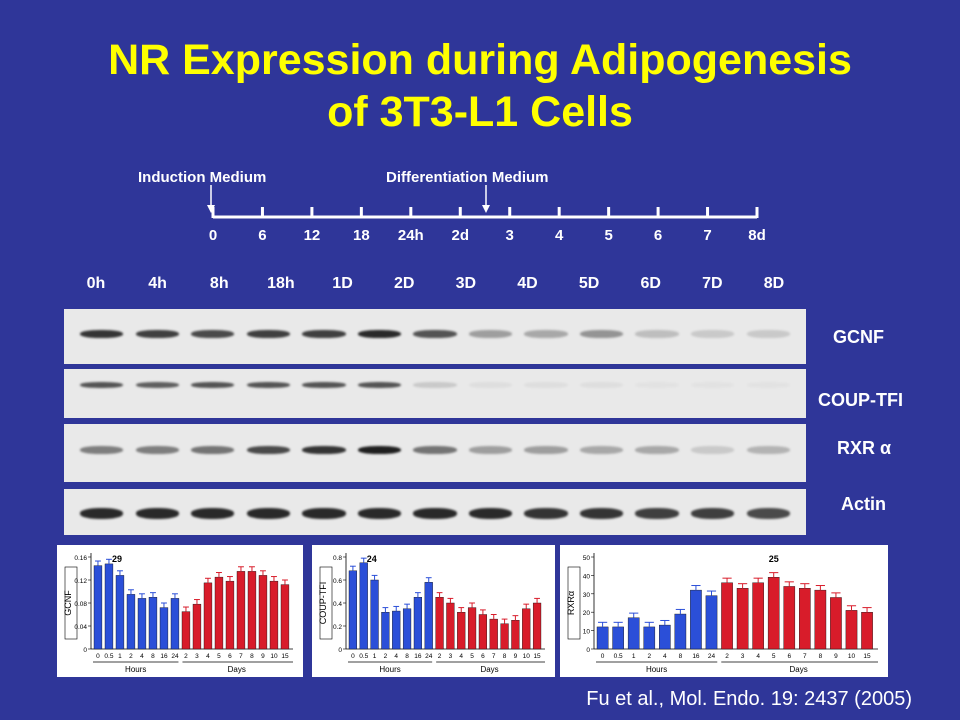 The height and width of the screenshot is (720, 960). What do you see at coordinates (85, 650) in the screenshot?
I see `chart-ytick-label: 0` at bounding box center [85, 650].